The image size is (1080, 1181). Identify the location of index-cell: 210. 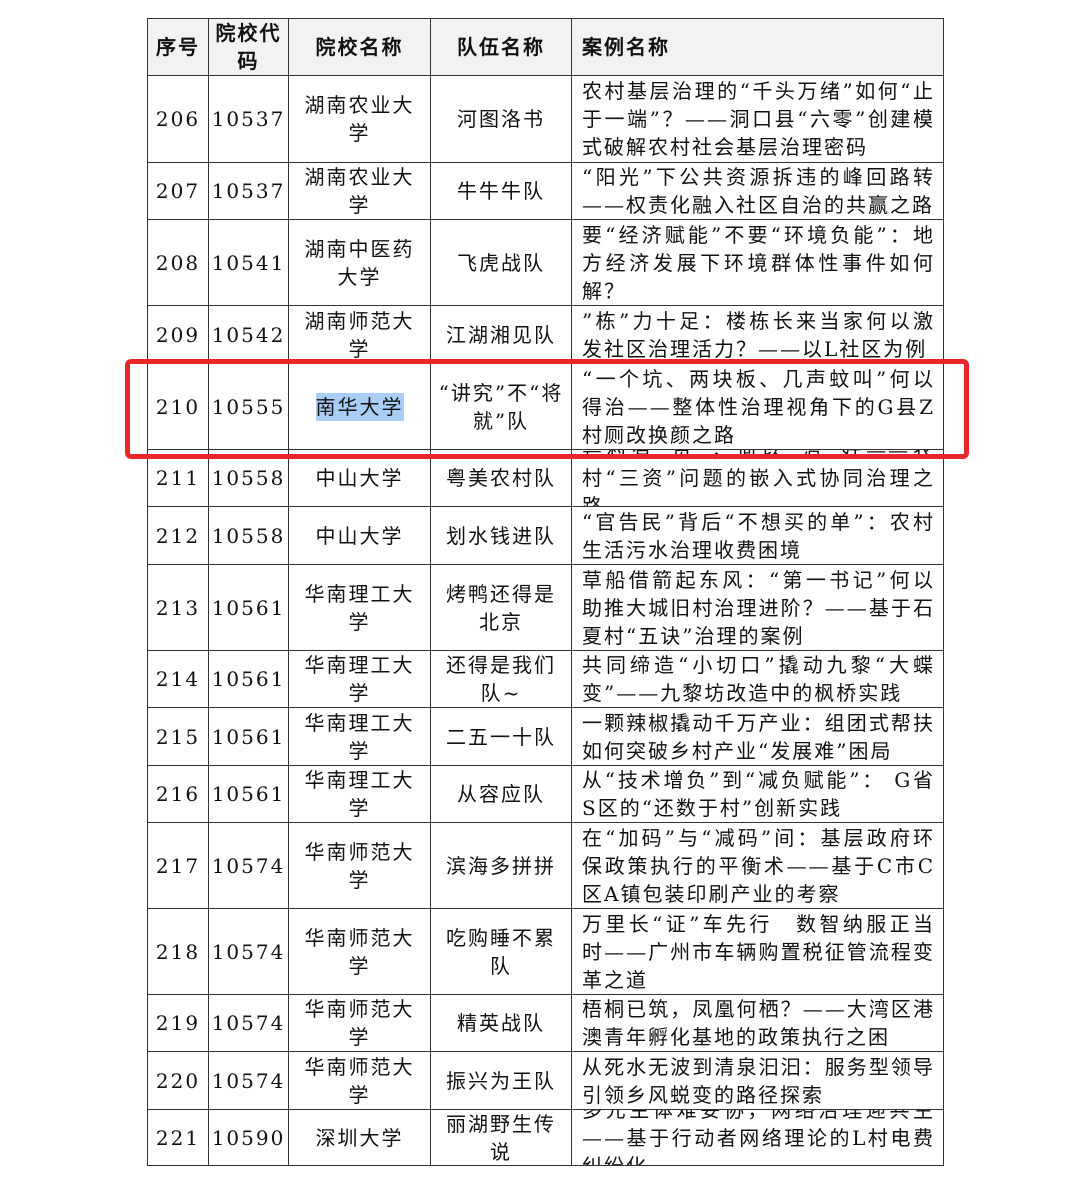
(178, 406).